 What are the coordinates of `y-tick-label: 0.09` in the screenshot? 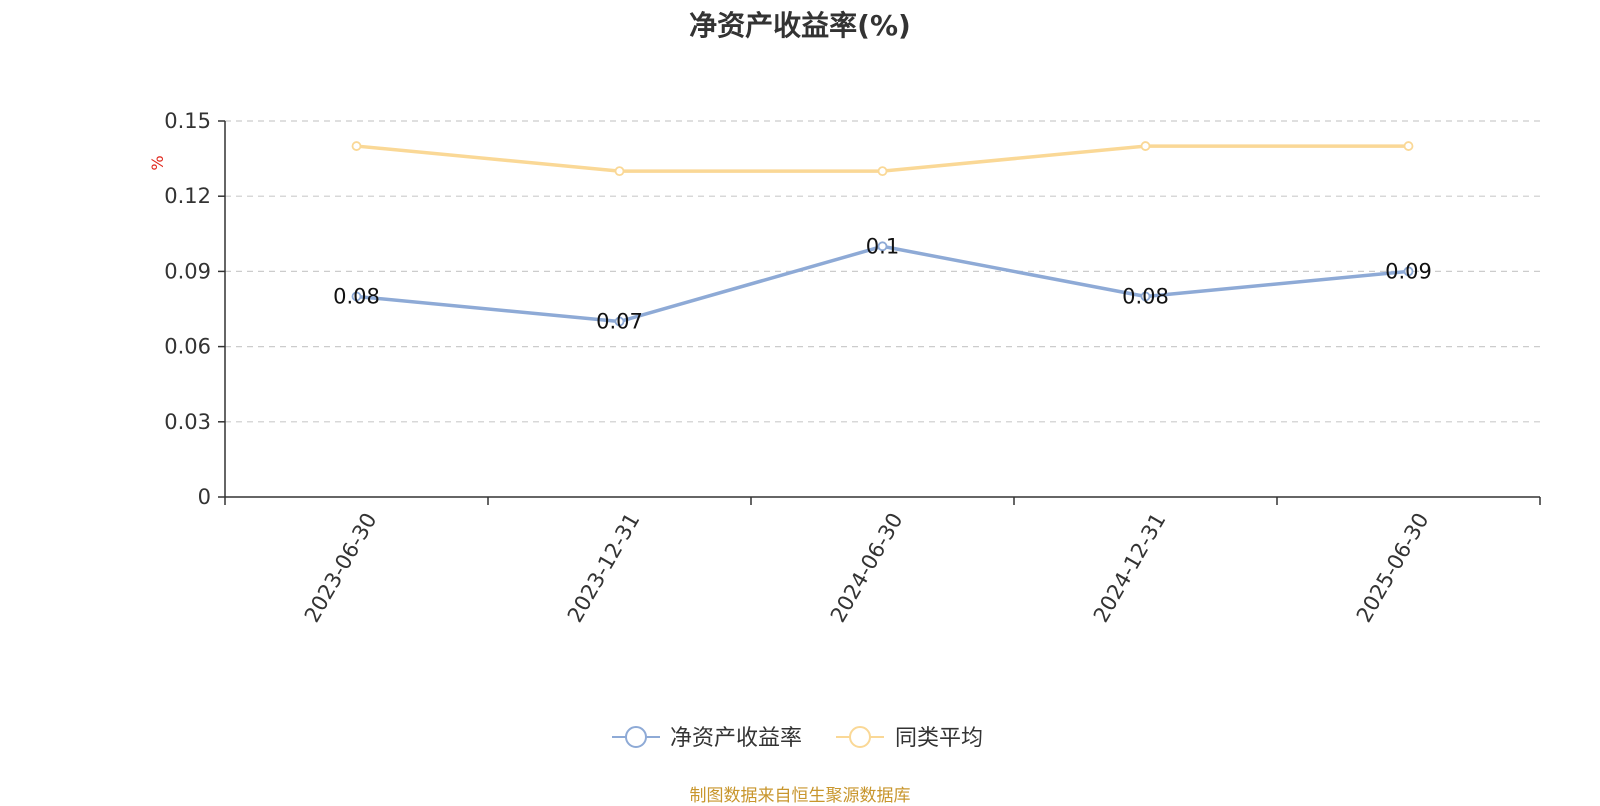 It's located at (187, 271).